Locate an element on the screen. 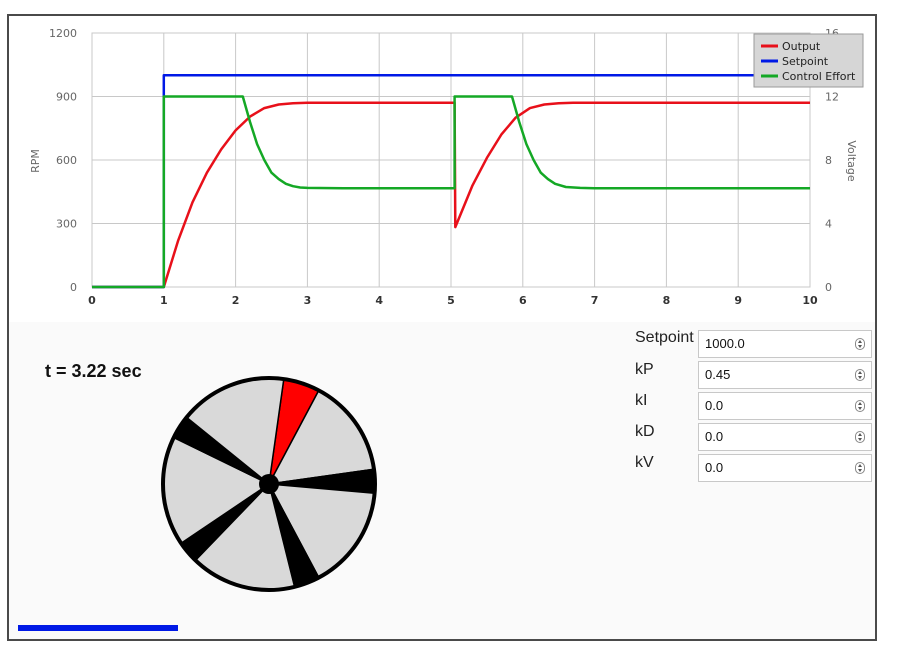 The height and width of the screenshot is (655, 903). motor-wheel is located at coordinates (269, 484).